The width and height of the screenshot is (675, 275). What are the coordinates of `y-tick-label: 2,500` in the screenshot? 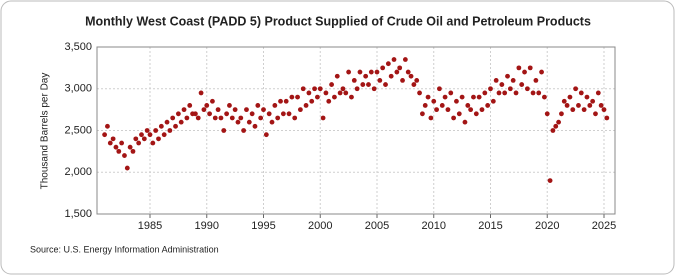 It's located at (78, 130).